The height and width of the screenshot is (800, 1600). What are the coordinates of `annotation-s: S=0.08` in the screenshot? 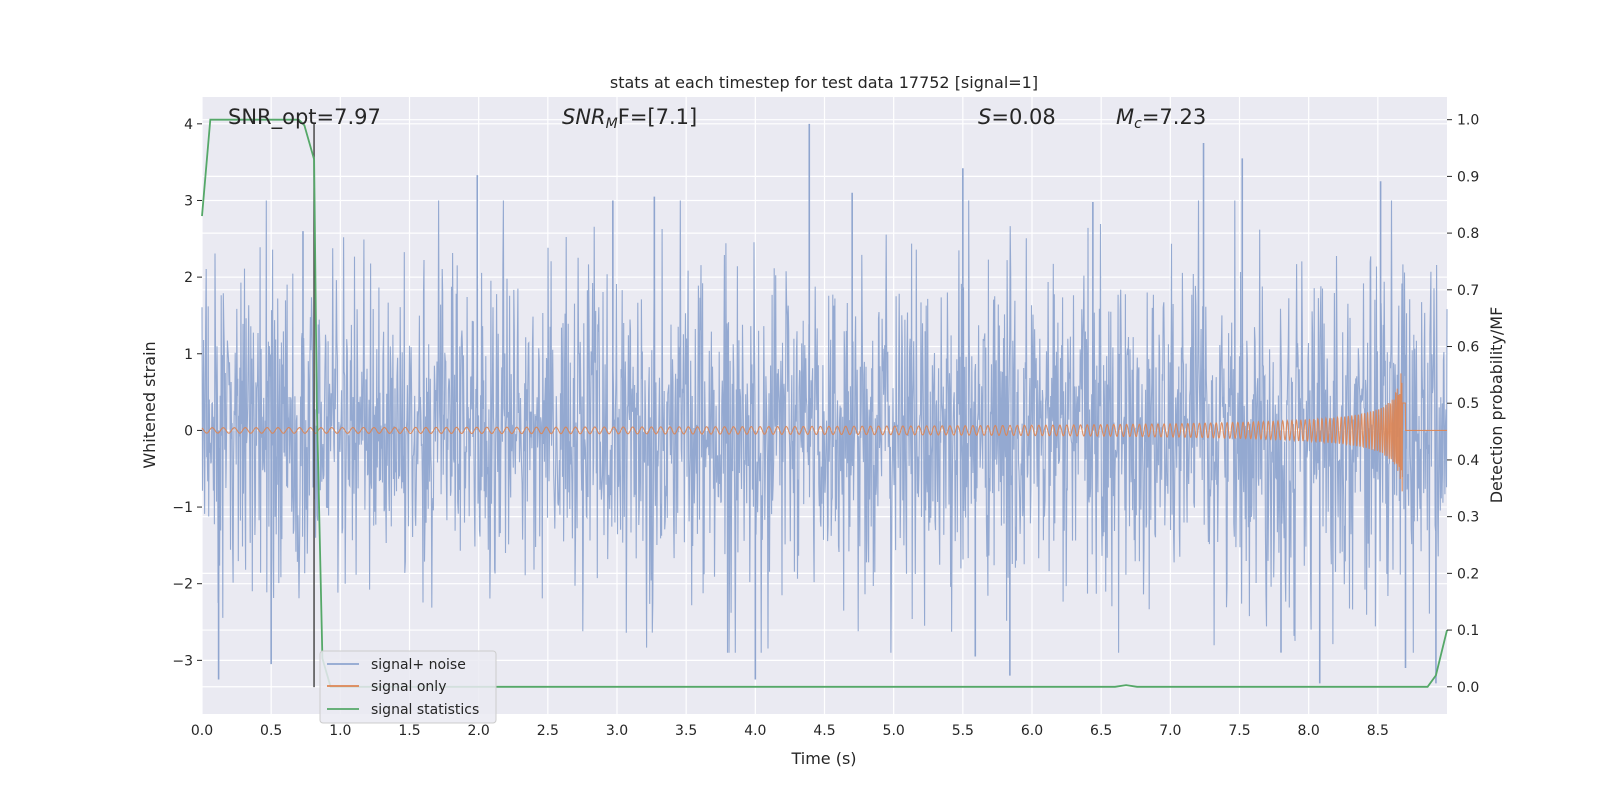 It's located at (1017, 117).